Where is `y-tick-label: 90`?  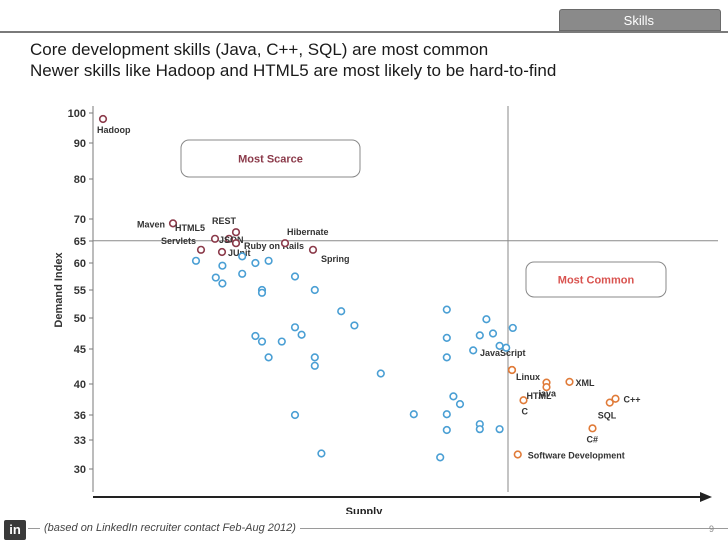
y-tick-label: 90 is located at coordinates (80, 144).